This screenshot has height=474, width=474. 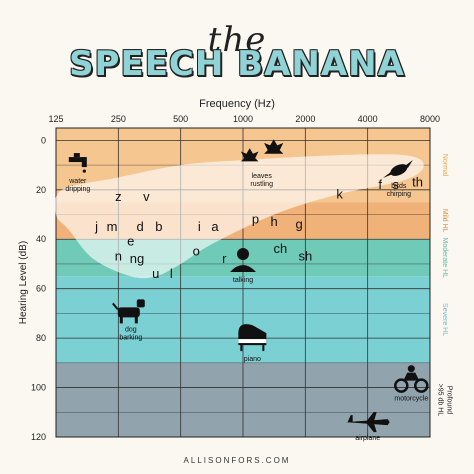 What do you see at coordinates (77, 189) in the screenshot?
I see `annotation-label: dripping` at bounding box center [77, 189].